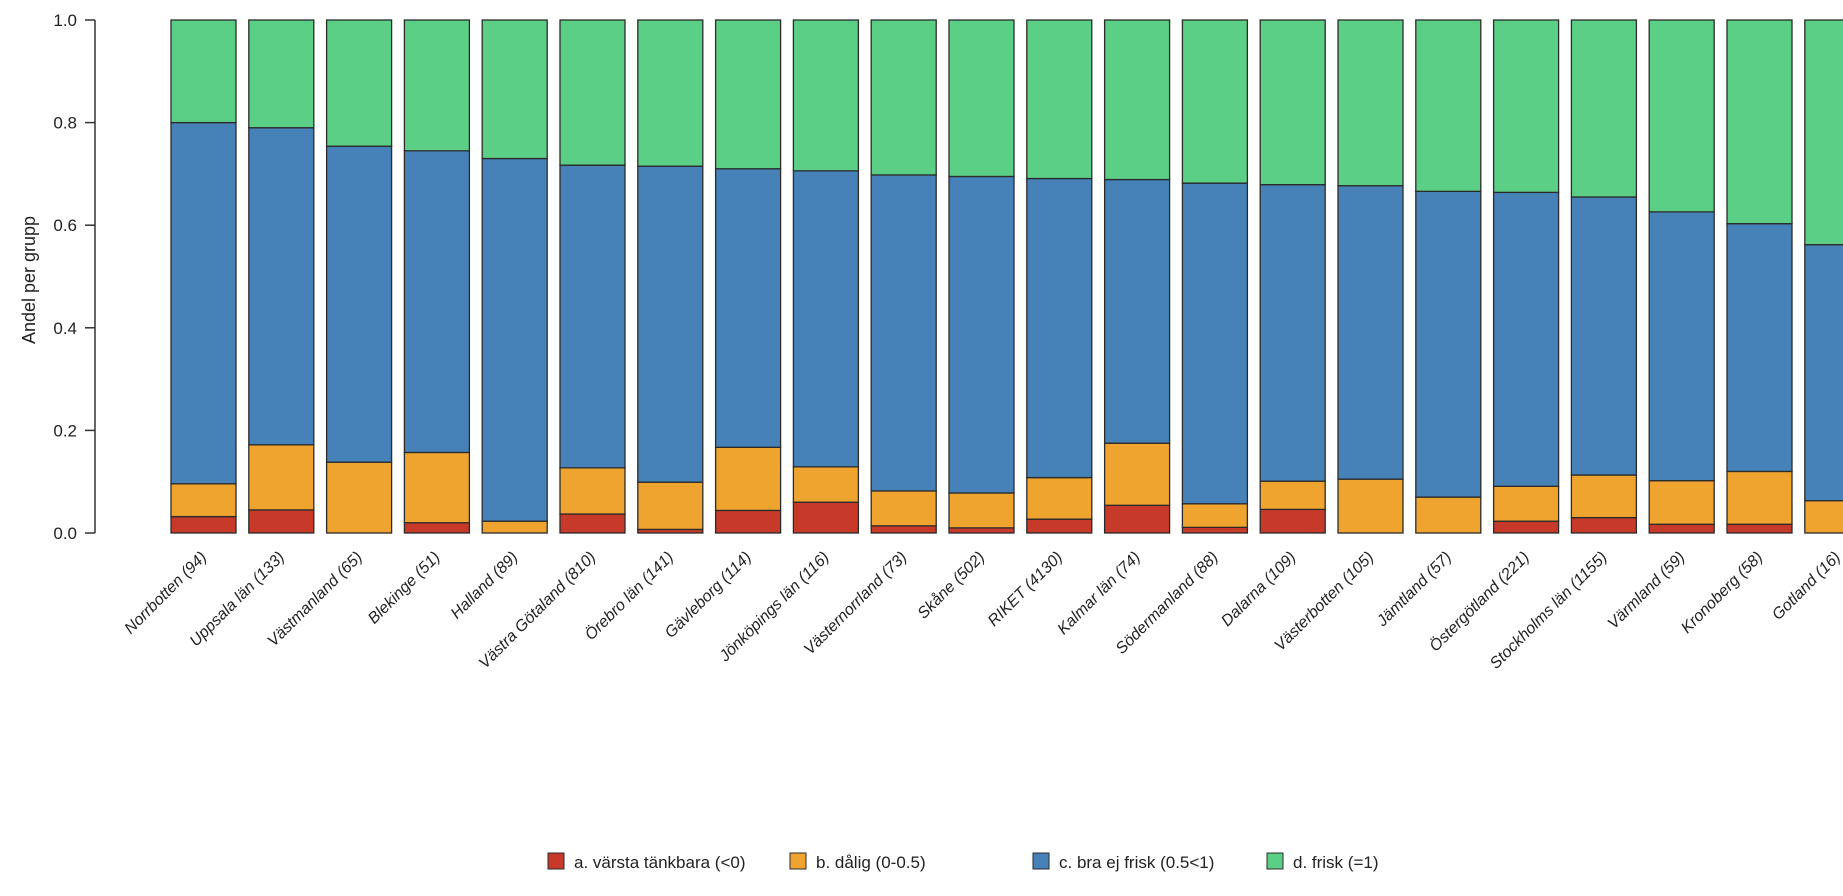 The width and height of the screenshot is (1843, 896). What do you see at coordinates (65, 328) in the screenshot?
I see `y-tick-label: 0.4` at bounding box center [65, 328].